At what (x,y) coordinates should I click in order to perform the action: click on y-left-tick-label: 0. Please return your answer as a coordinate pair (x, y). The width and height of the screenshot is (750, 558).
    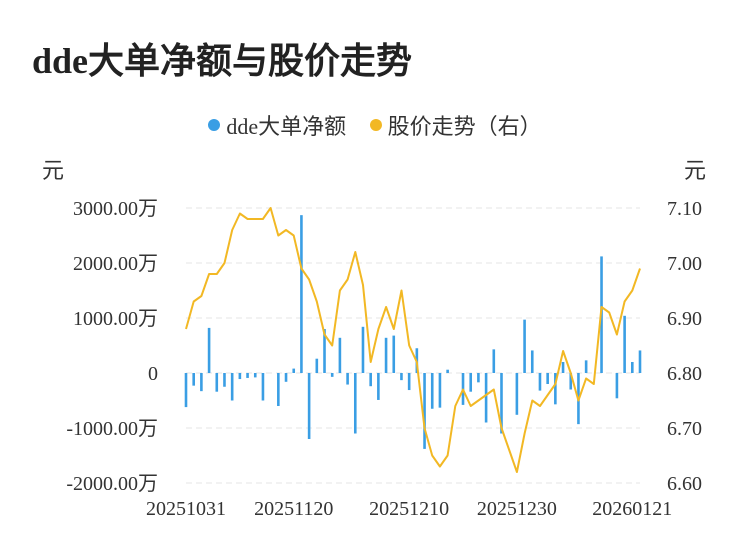
    Looking at the image, I should click on (153, 374).